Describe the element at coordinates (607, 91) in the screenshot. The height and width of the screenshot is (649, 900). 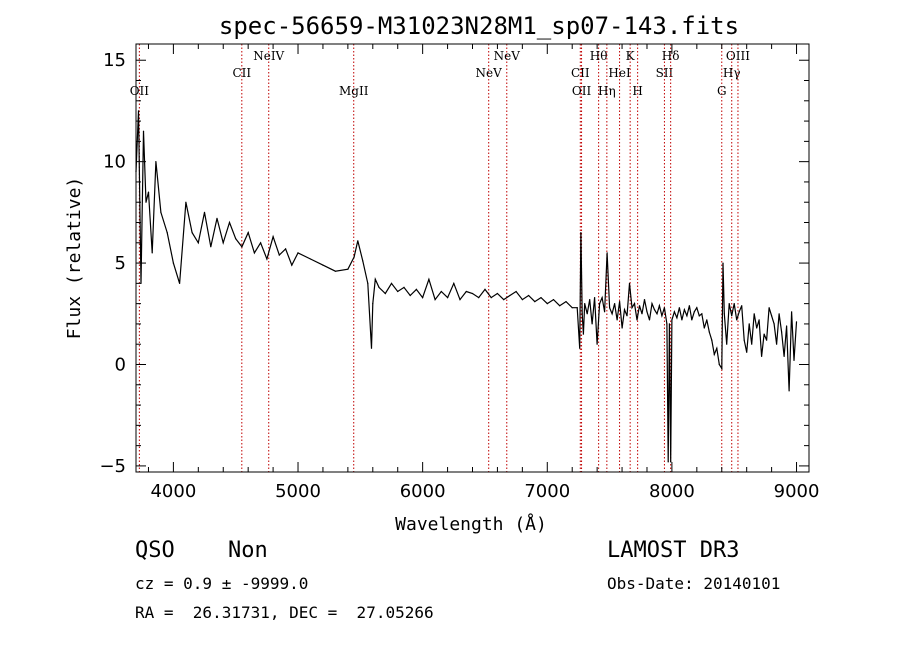
I see `line-label-9: Hη` at that location.